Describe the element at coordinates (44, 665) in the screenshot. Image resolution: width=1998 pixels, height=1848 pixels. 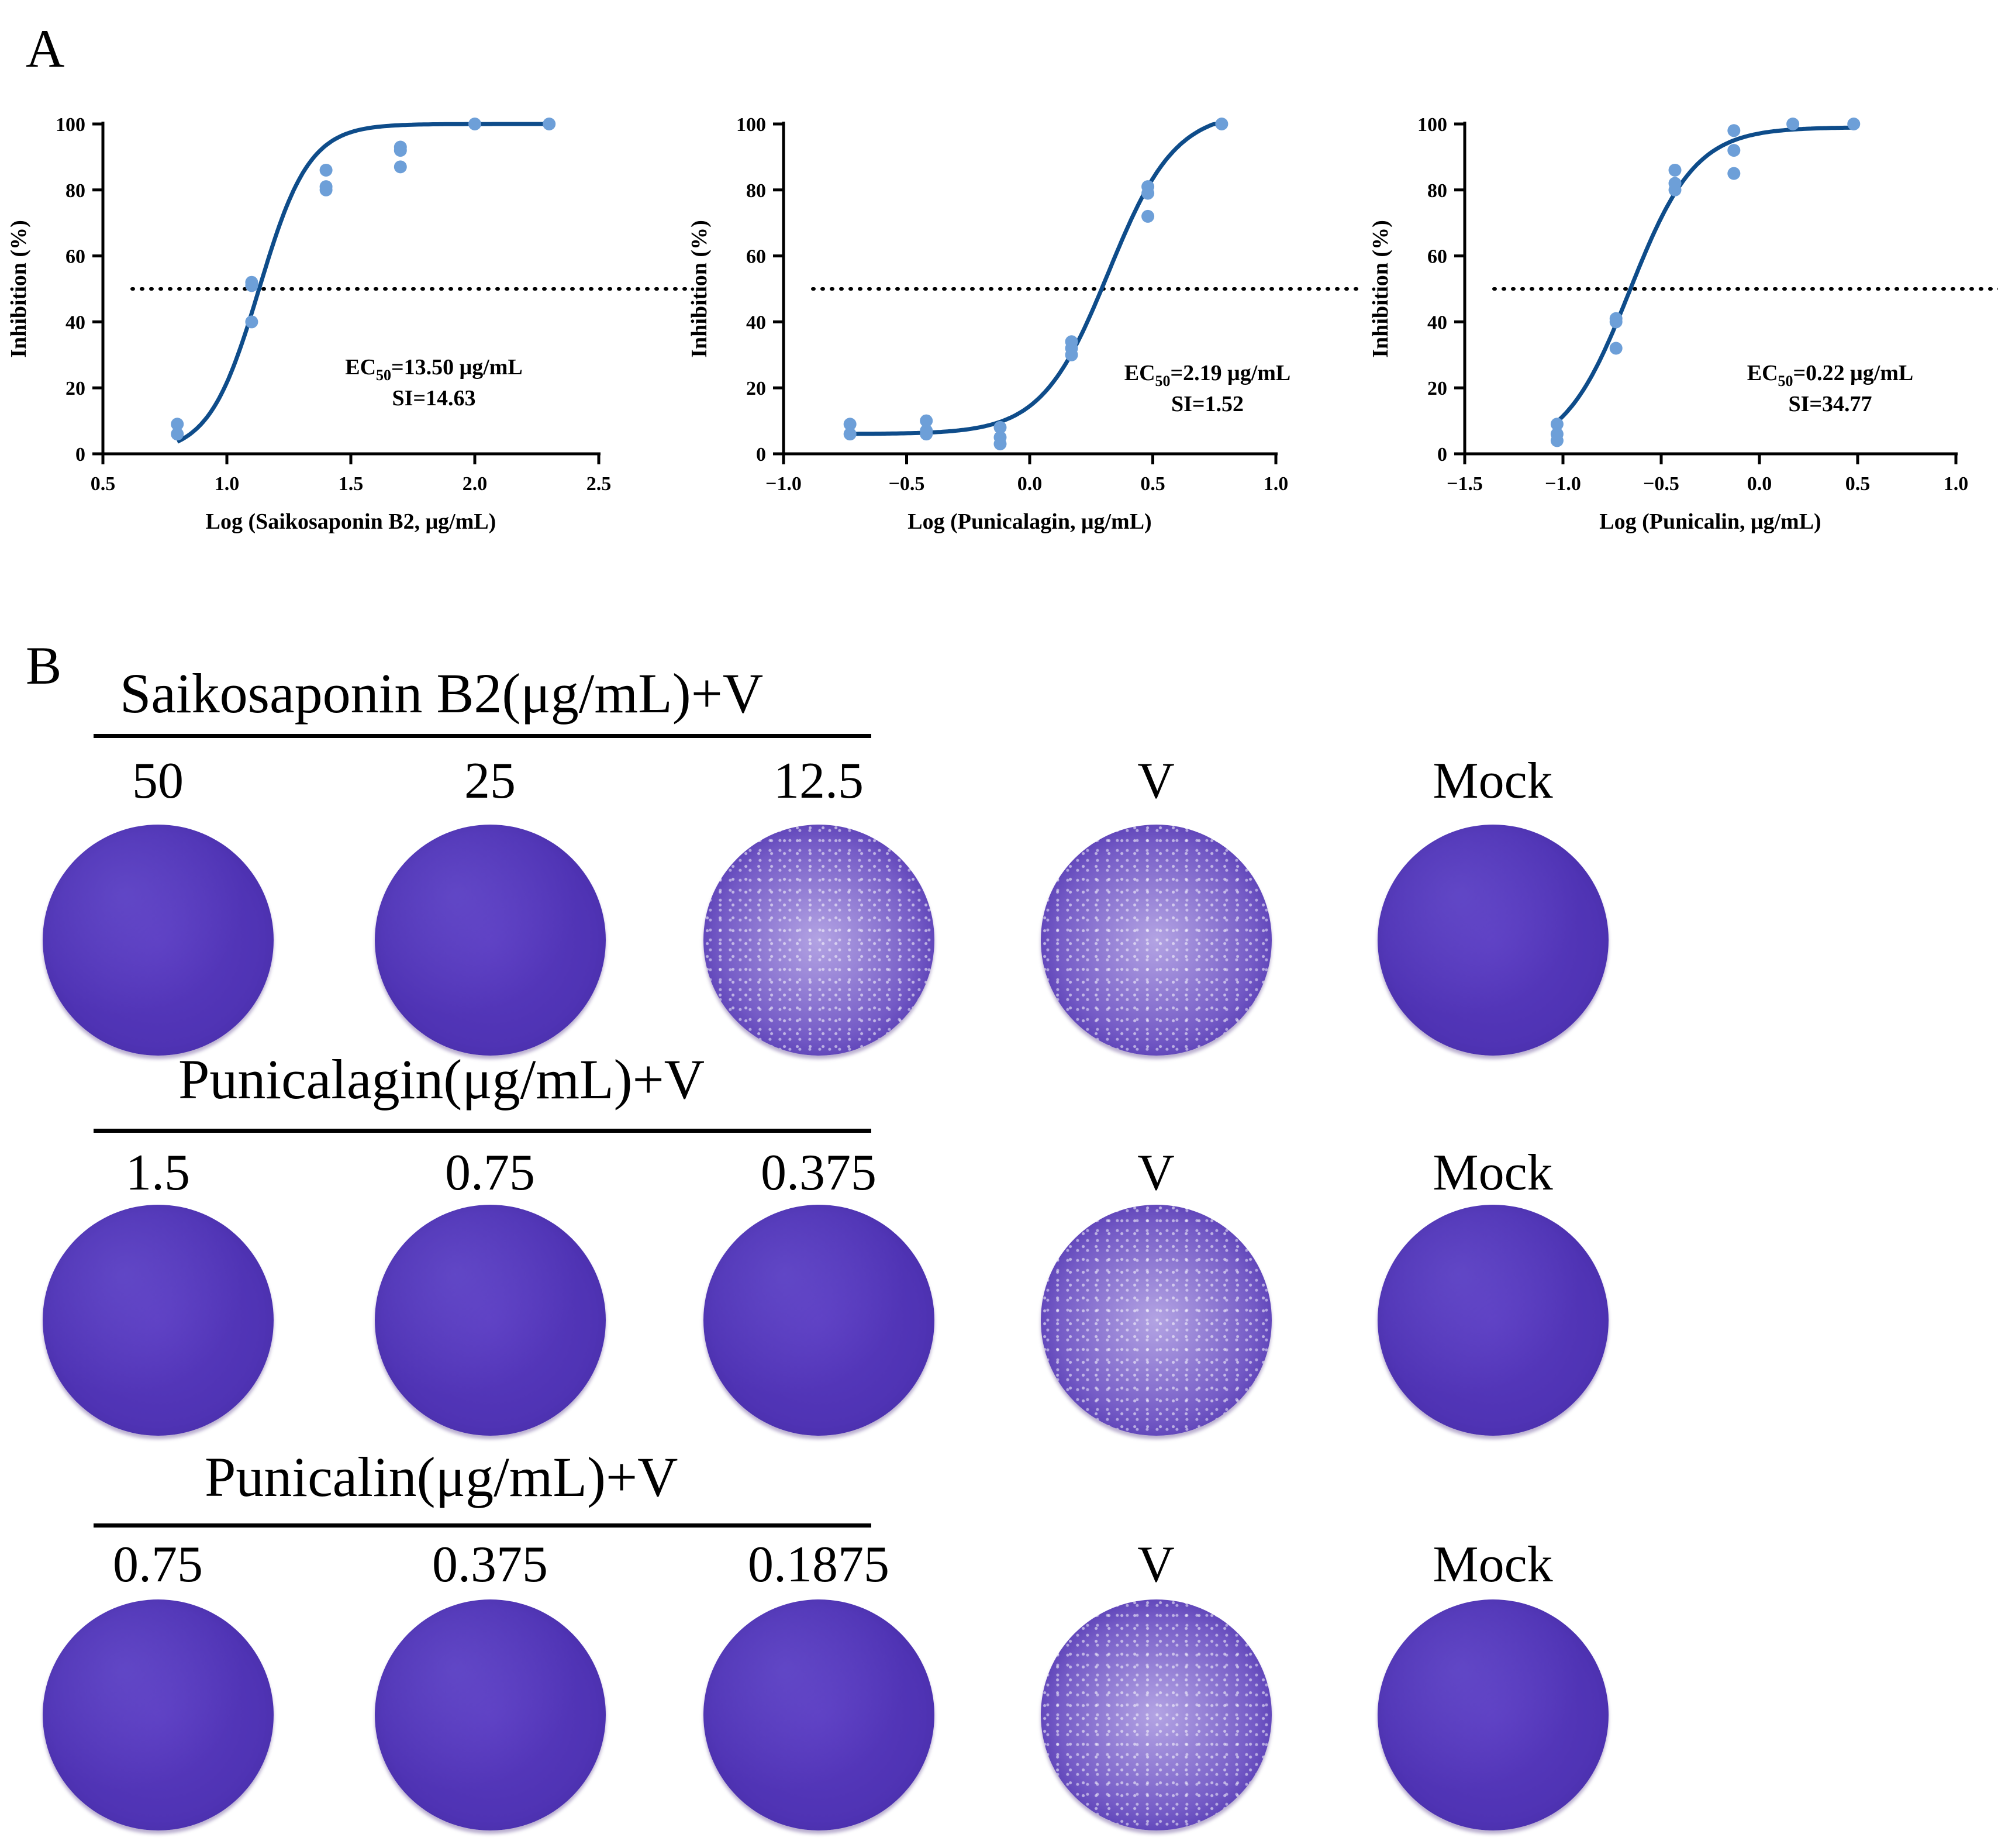
I see `panel-label-b: B` at that location.